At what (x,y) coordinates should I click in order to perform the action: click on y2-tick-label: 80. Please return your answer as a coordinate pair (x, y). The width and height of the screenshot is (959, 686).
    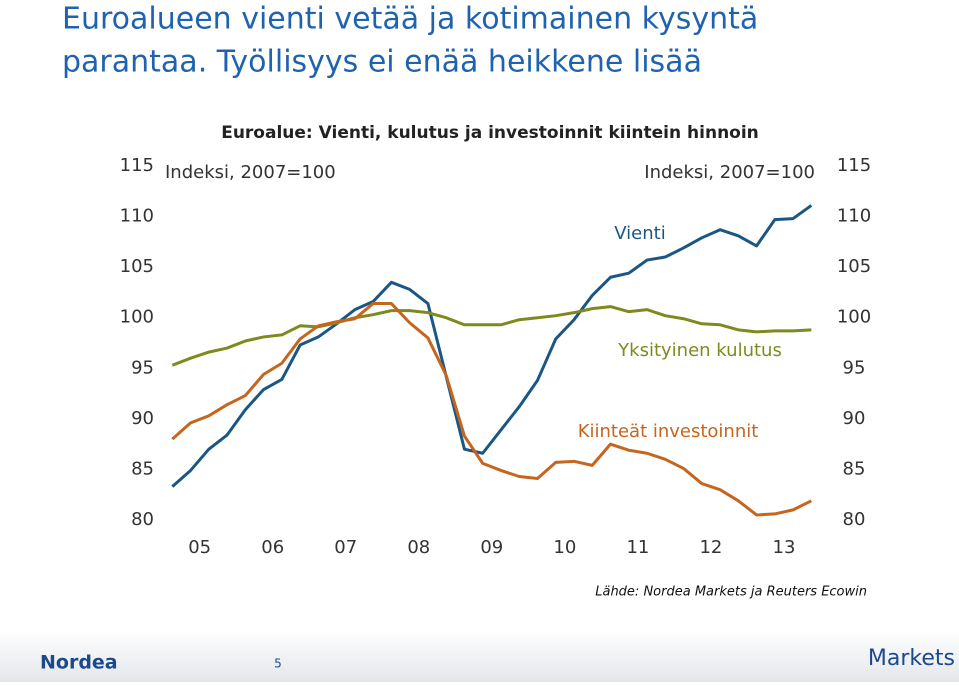
    Looking at the image, I should click on (854, 519).